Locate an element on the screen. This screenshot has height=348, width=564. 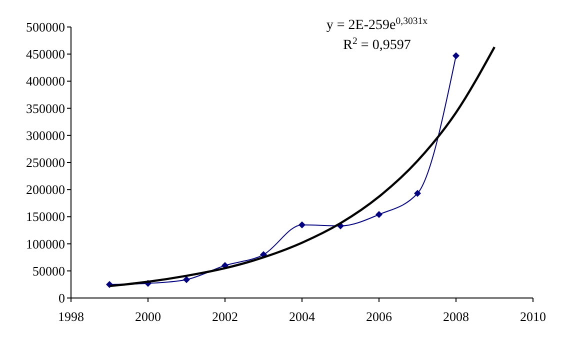
x-tick-label: 1998 is located at coordinates (71, 316).